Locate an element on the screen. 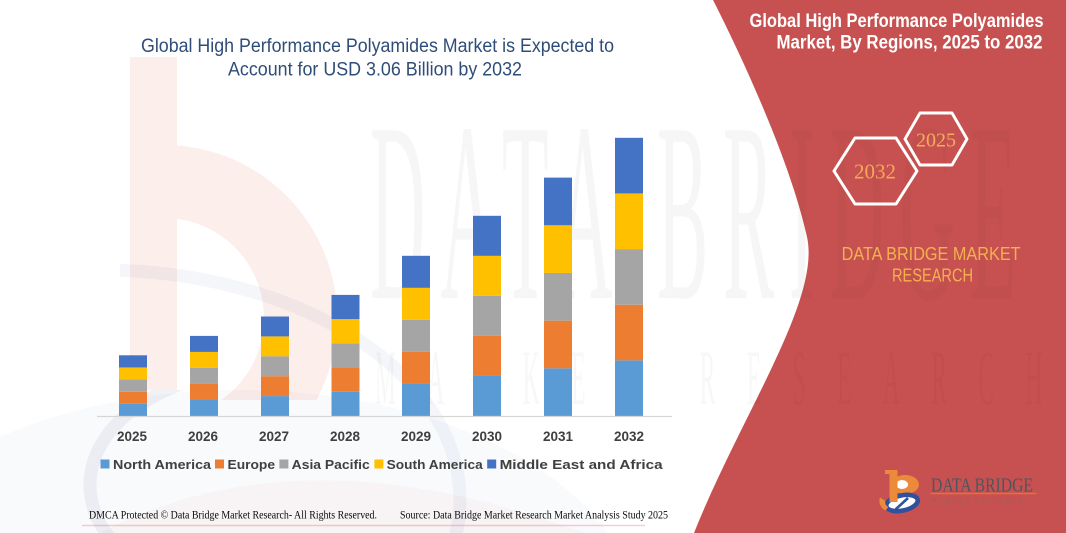 Image resolution: width=1066 pixels, height=533 pixels. svg-text: Middle East and Africa is located at coordinates (582, 464).